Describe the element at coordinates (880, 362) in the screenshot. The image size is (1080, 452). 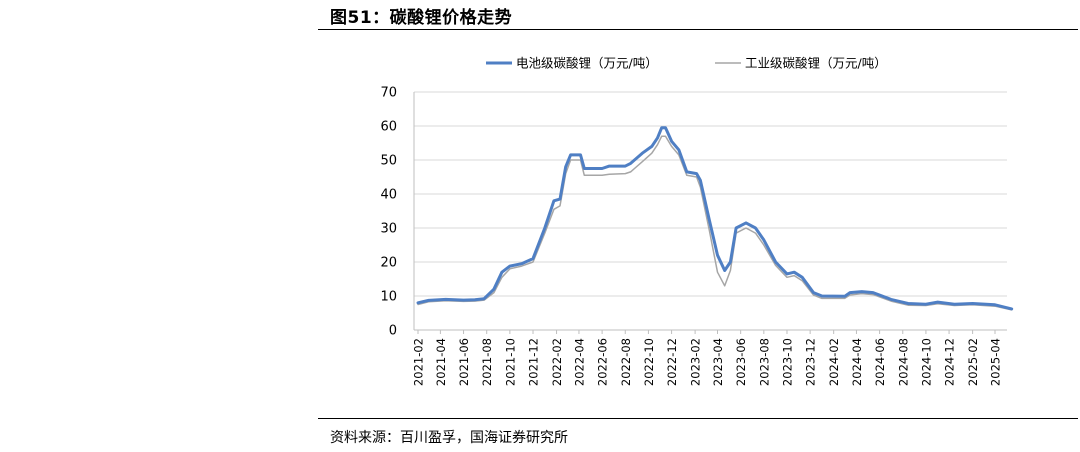
I see `x-tick-label: 2024-06` at that location.